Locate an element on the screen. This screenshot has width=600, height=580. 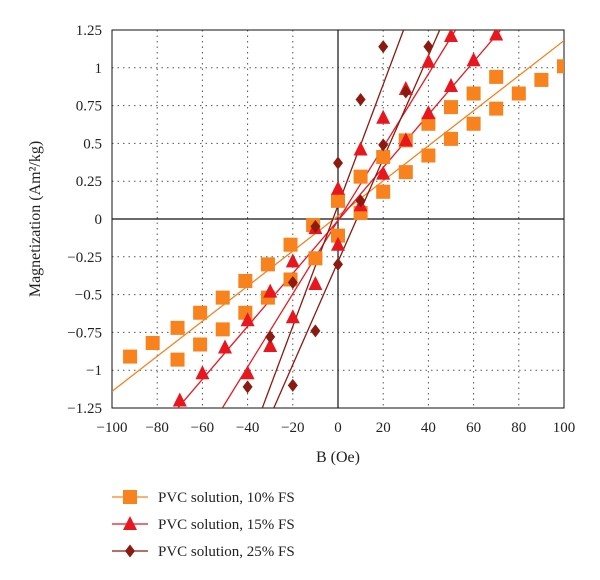
x-tick-label: 100 is located at coordinates (564, 428).